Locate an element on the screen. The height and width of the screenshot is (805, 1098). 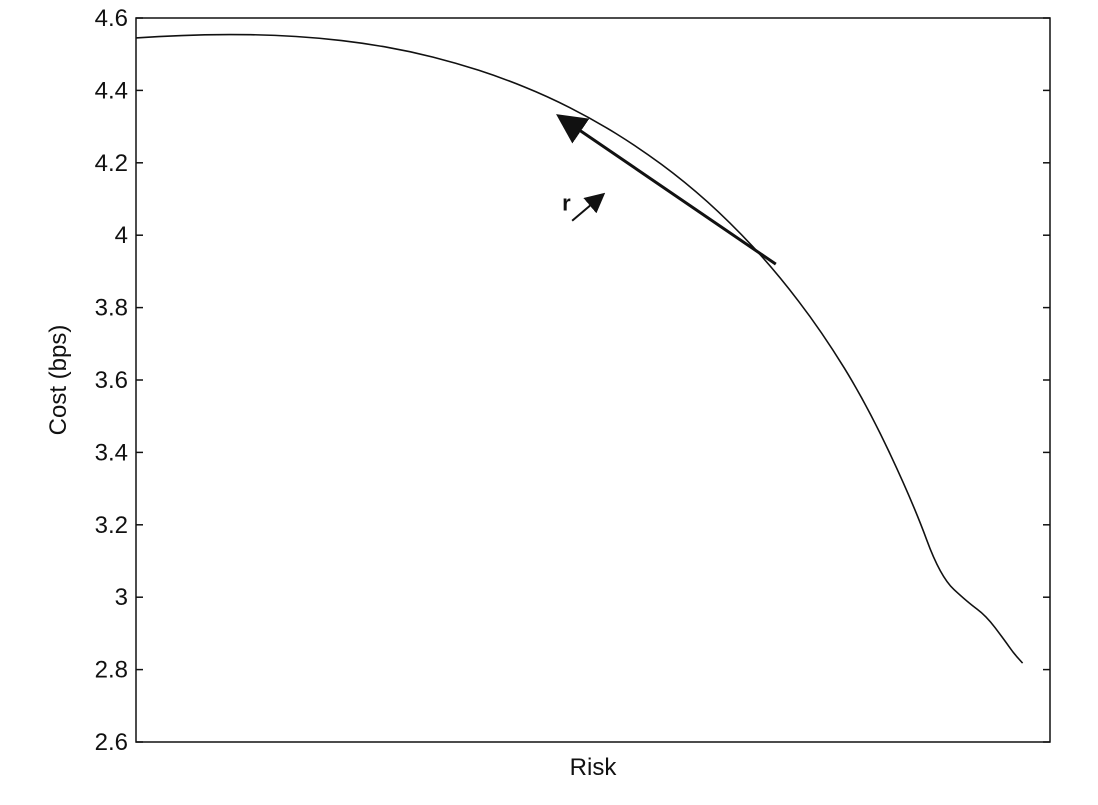
annotation-arrow is located at coordinates (666, 190).